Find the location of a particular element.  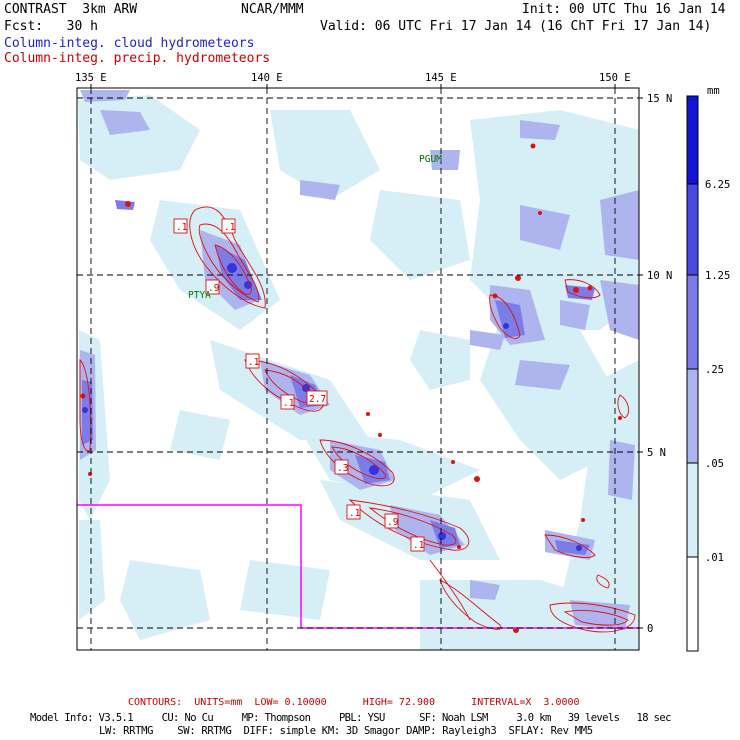

model-title: CONTRAST 3km ARW is located at coordinates (71, 9).